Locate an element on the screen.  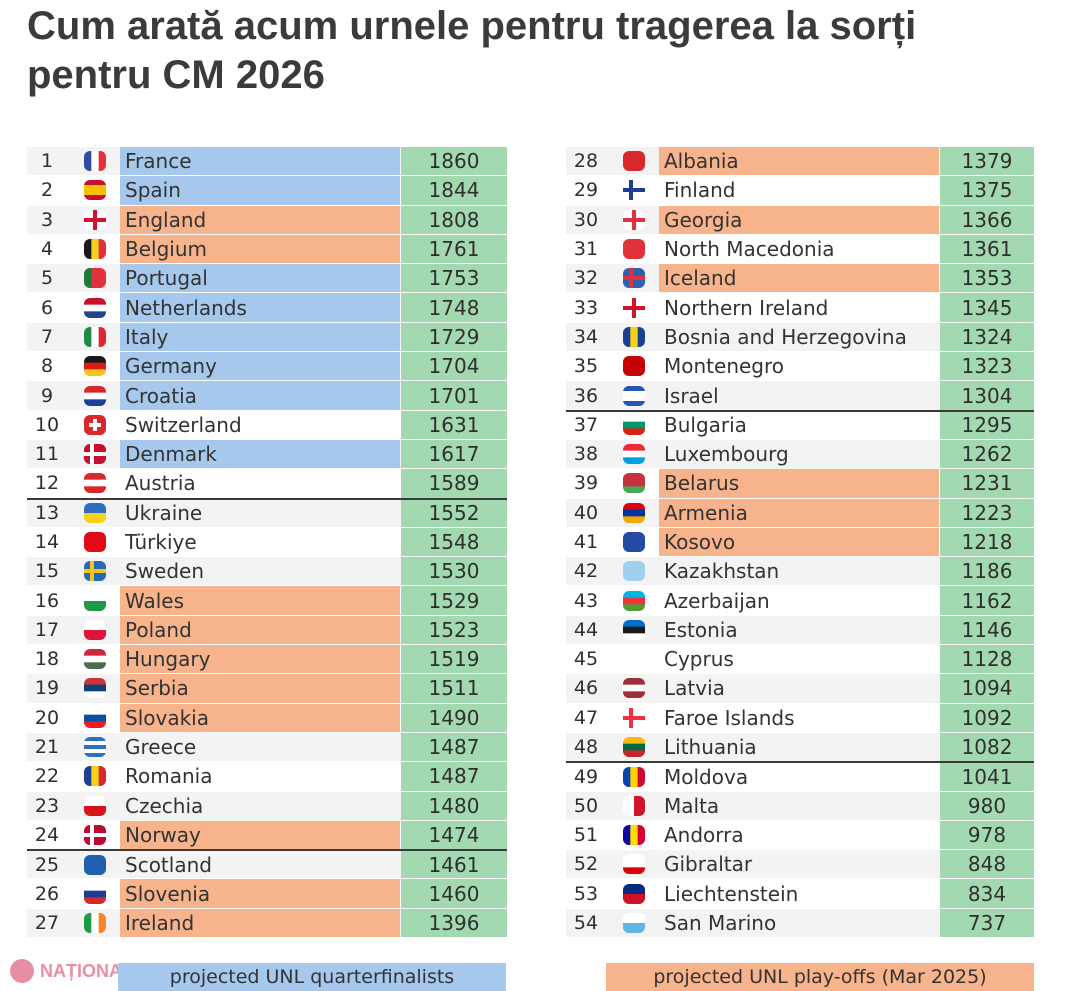
points: 980 is located at coordinates (987, 805).